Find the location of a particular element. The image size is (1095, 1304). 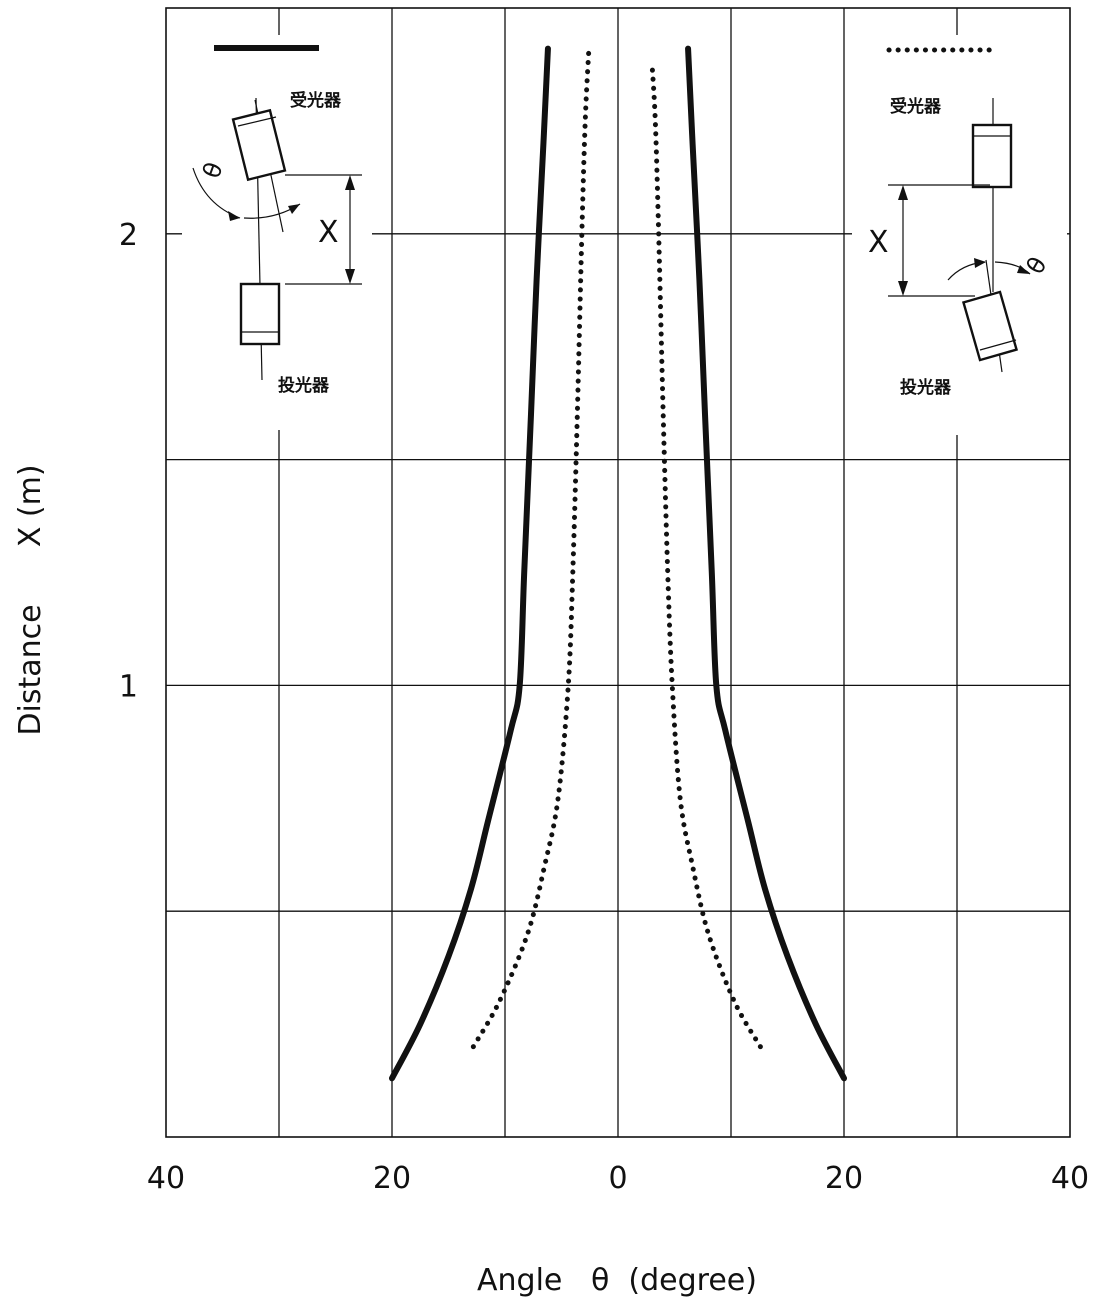

x-tick-label: 0 is located at coordinates (617, 1178).